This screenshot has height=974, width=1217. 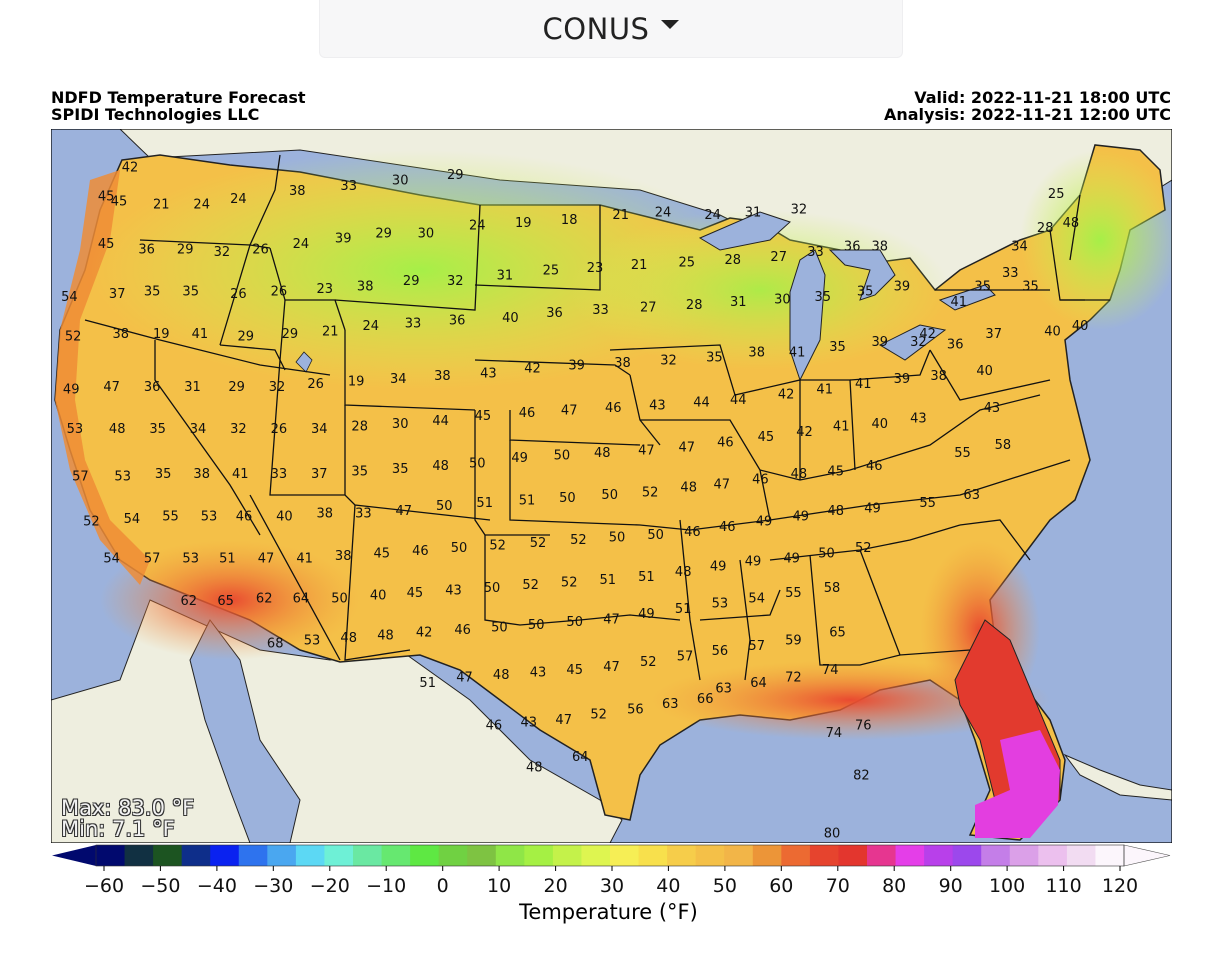 What do you see at coordinates (152, 292) in the screenshot?
I see `temperature-label: 35` at bounding box center [152, 292].